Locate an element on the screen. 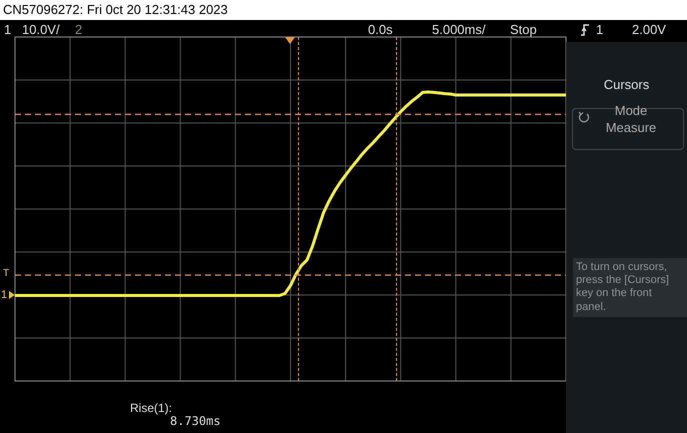 The image size is (687, 433). text: T is located at coordinates (6, 274).